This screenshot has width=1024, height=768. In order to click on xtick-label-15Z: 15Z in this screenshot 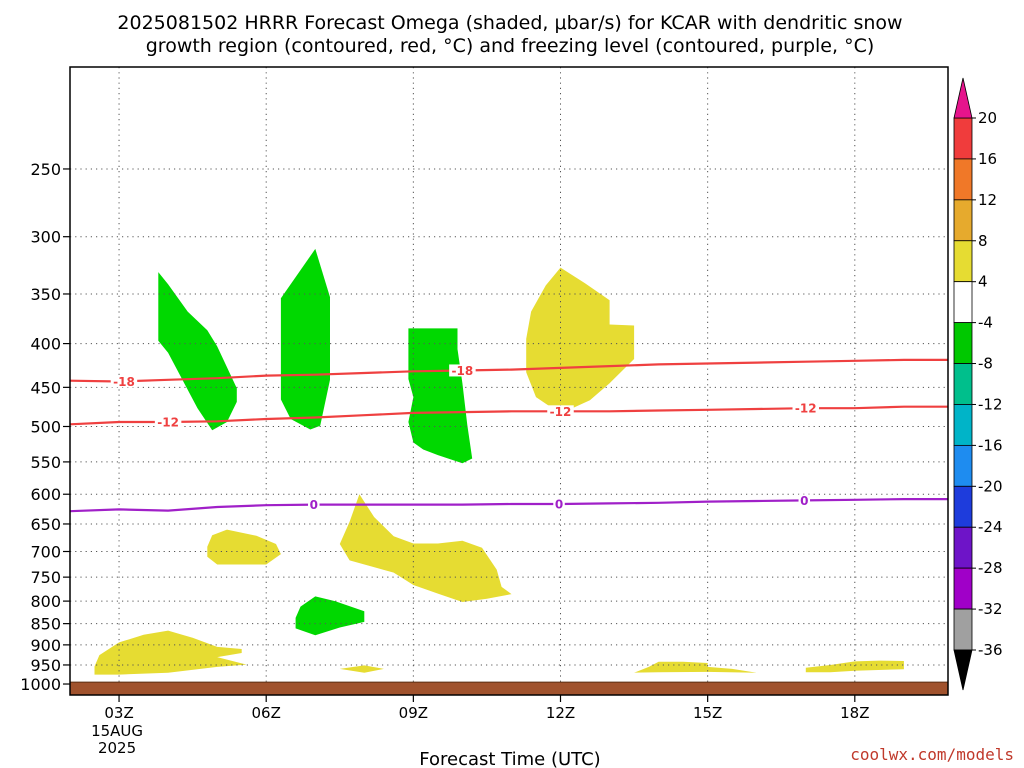, I will do `click(707, 713)`.